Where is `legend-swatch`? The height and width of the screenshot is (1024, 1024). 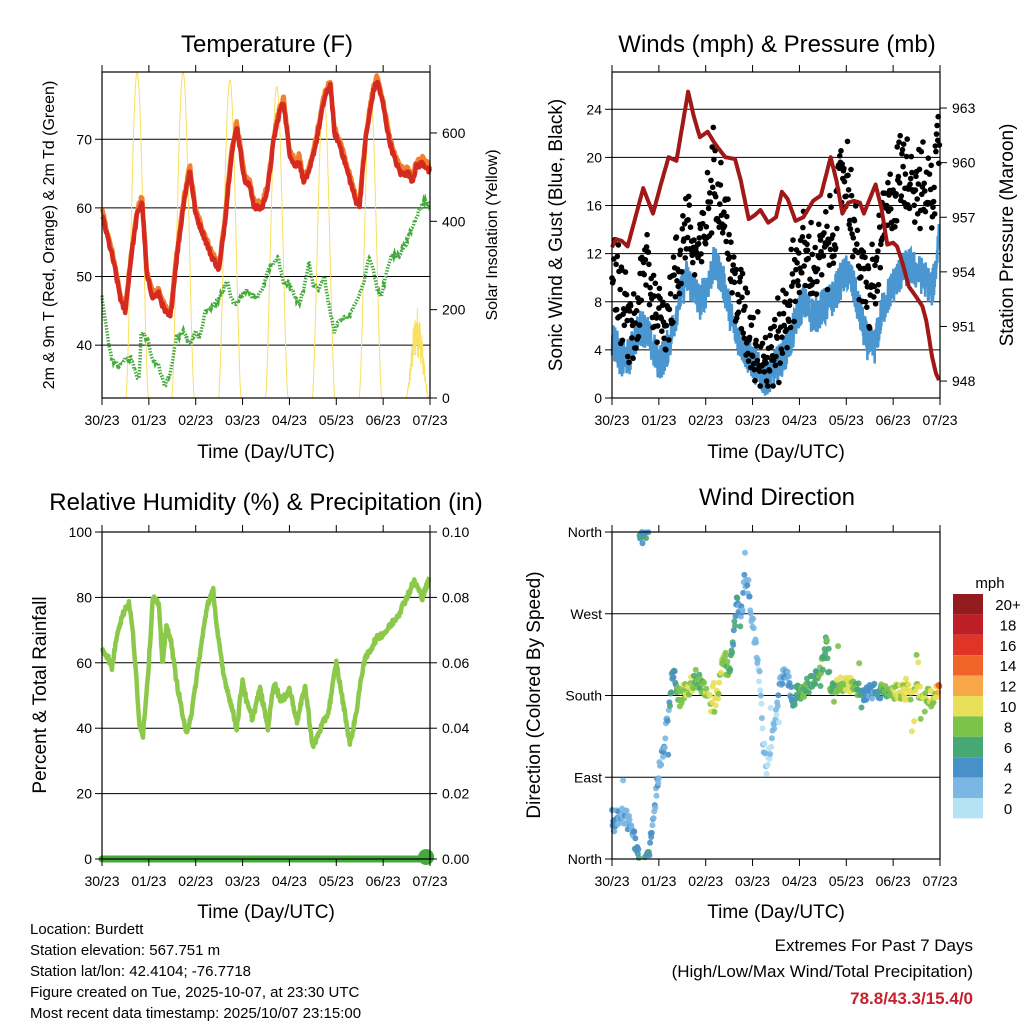
legend-swatch is located at coordinates (968, 808).